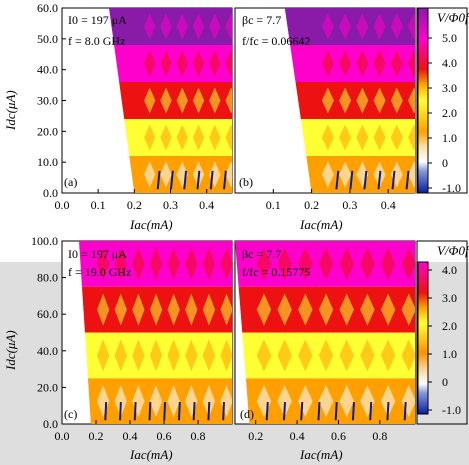  What do you see at coordinates (70, 182) in the screenshot?
I see `panel-a-label: (a)` at bounding box center [70, 182].